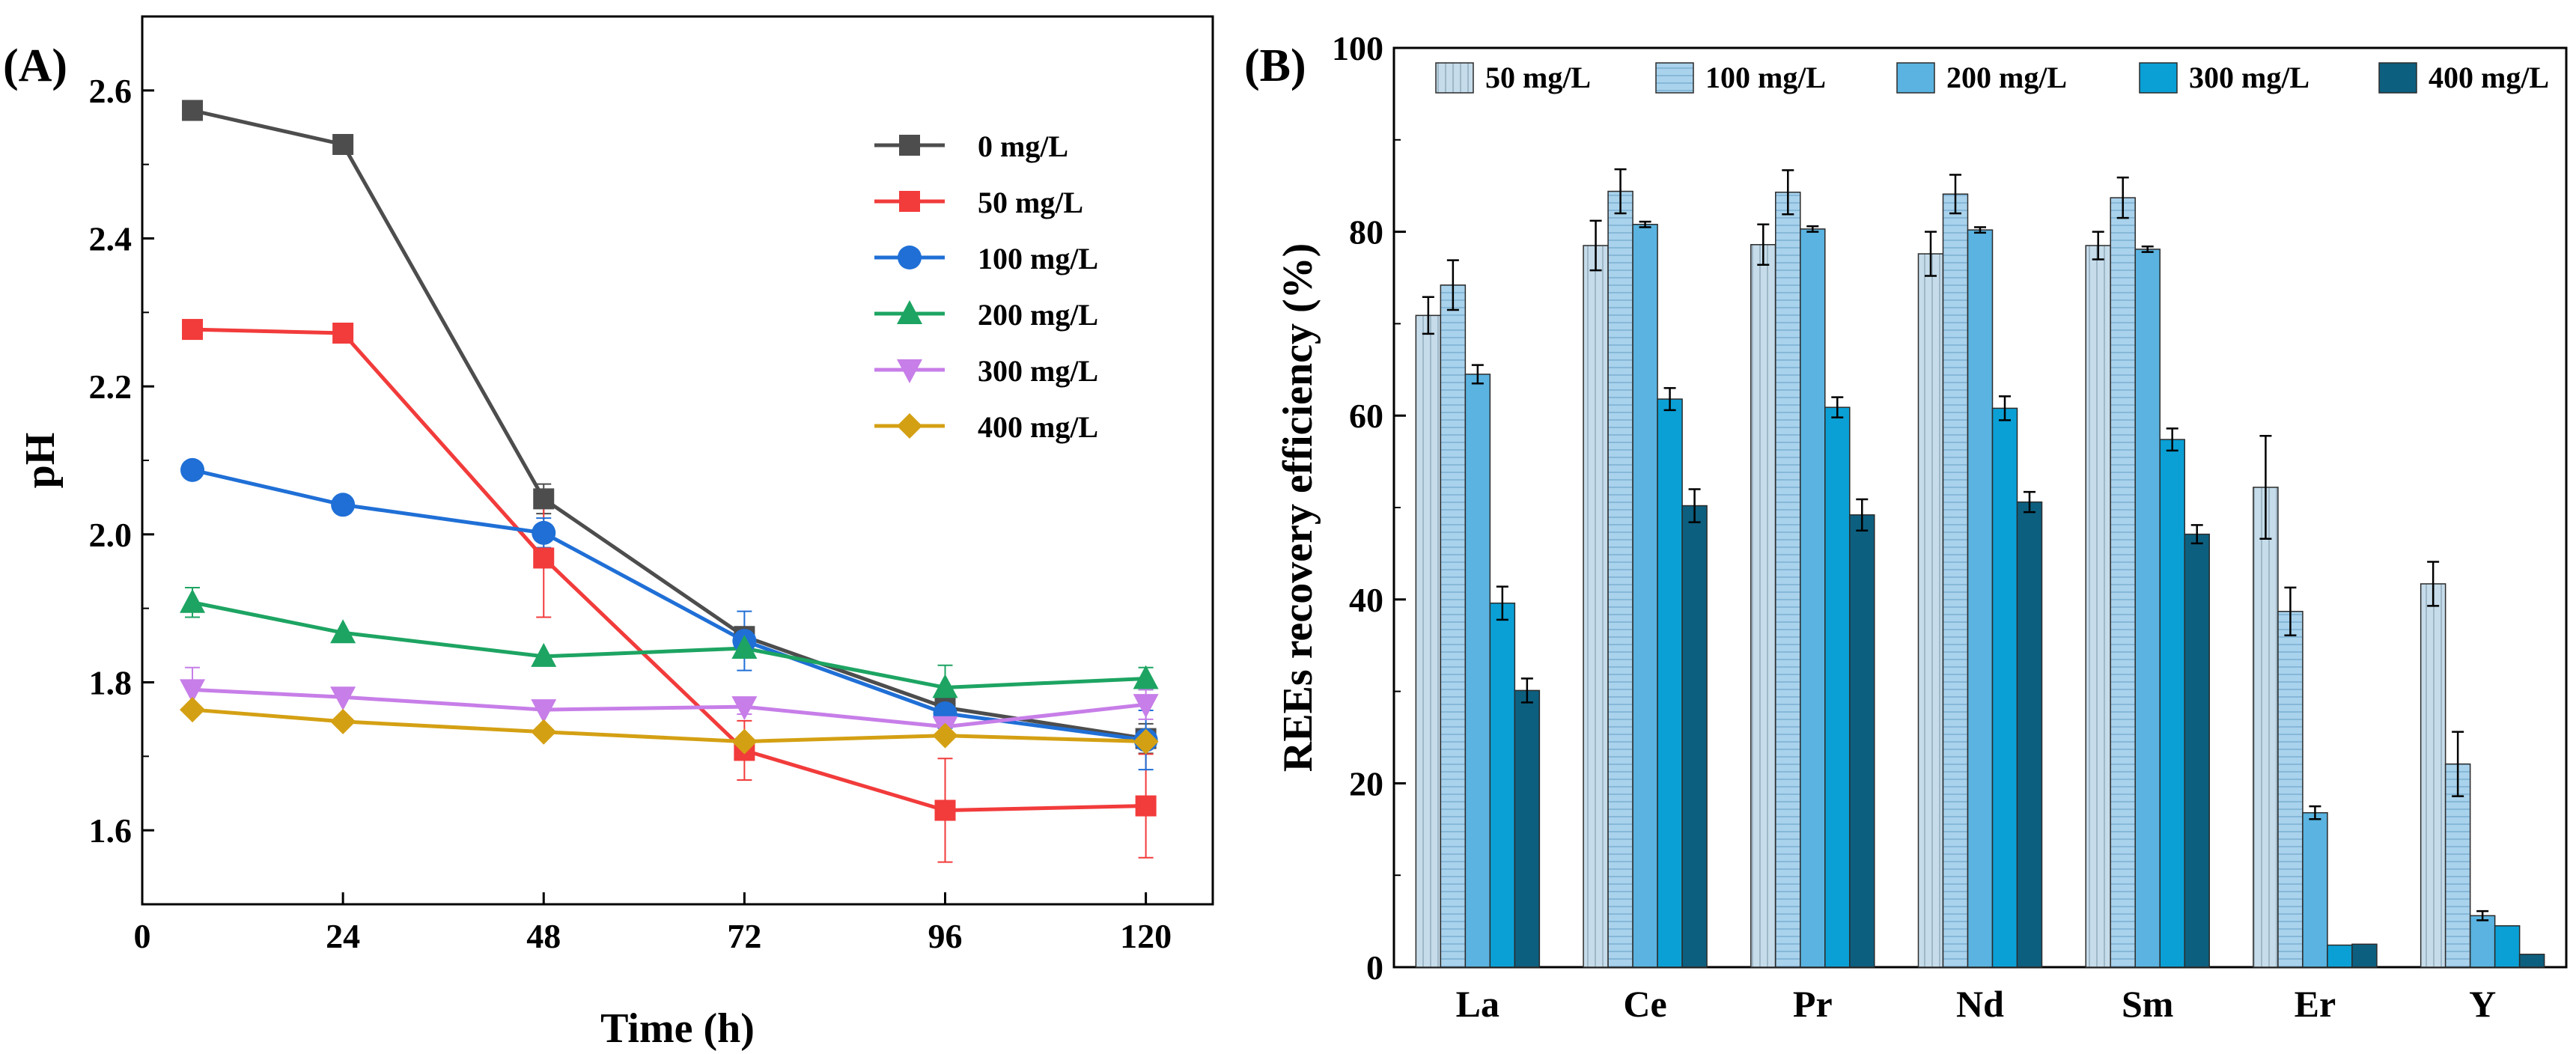 The height and width of the screenshot is (1054, 2576). I want to click on panel-b-category-label: Nd, so click(1980, 1004).